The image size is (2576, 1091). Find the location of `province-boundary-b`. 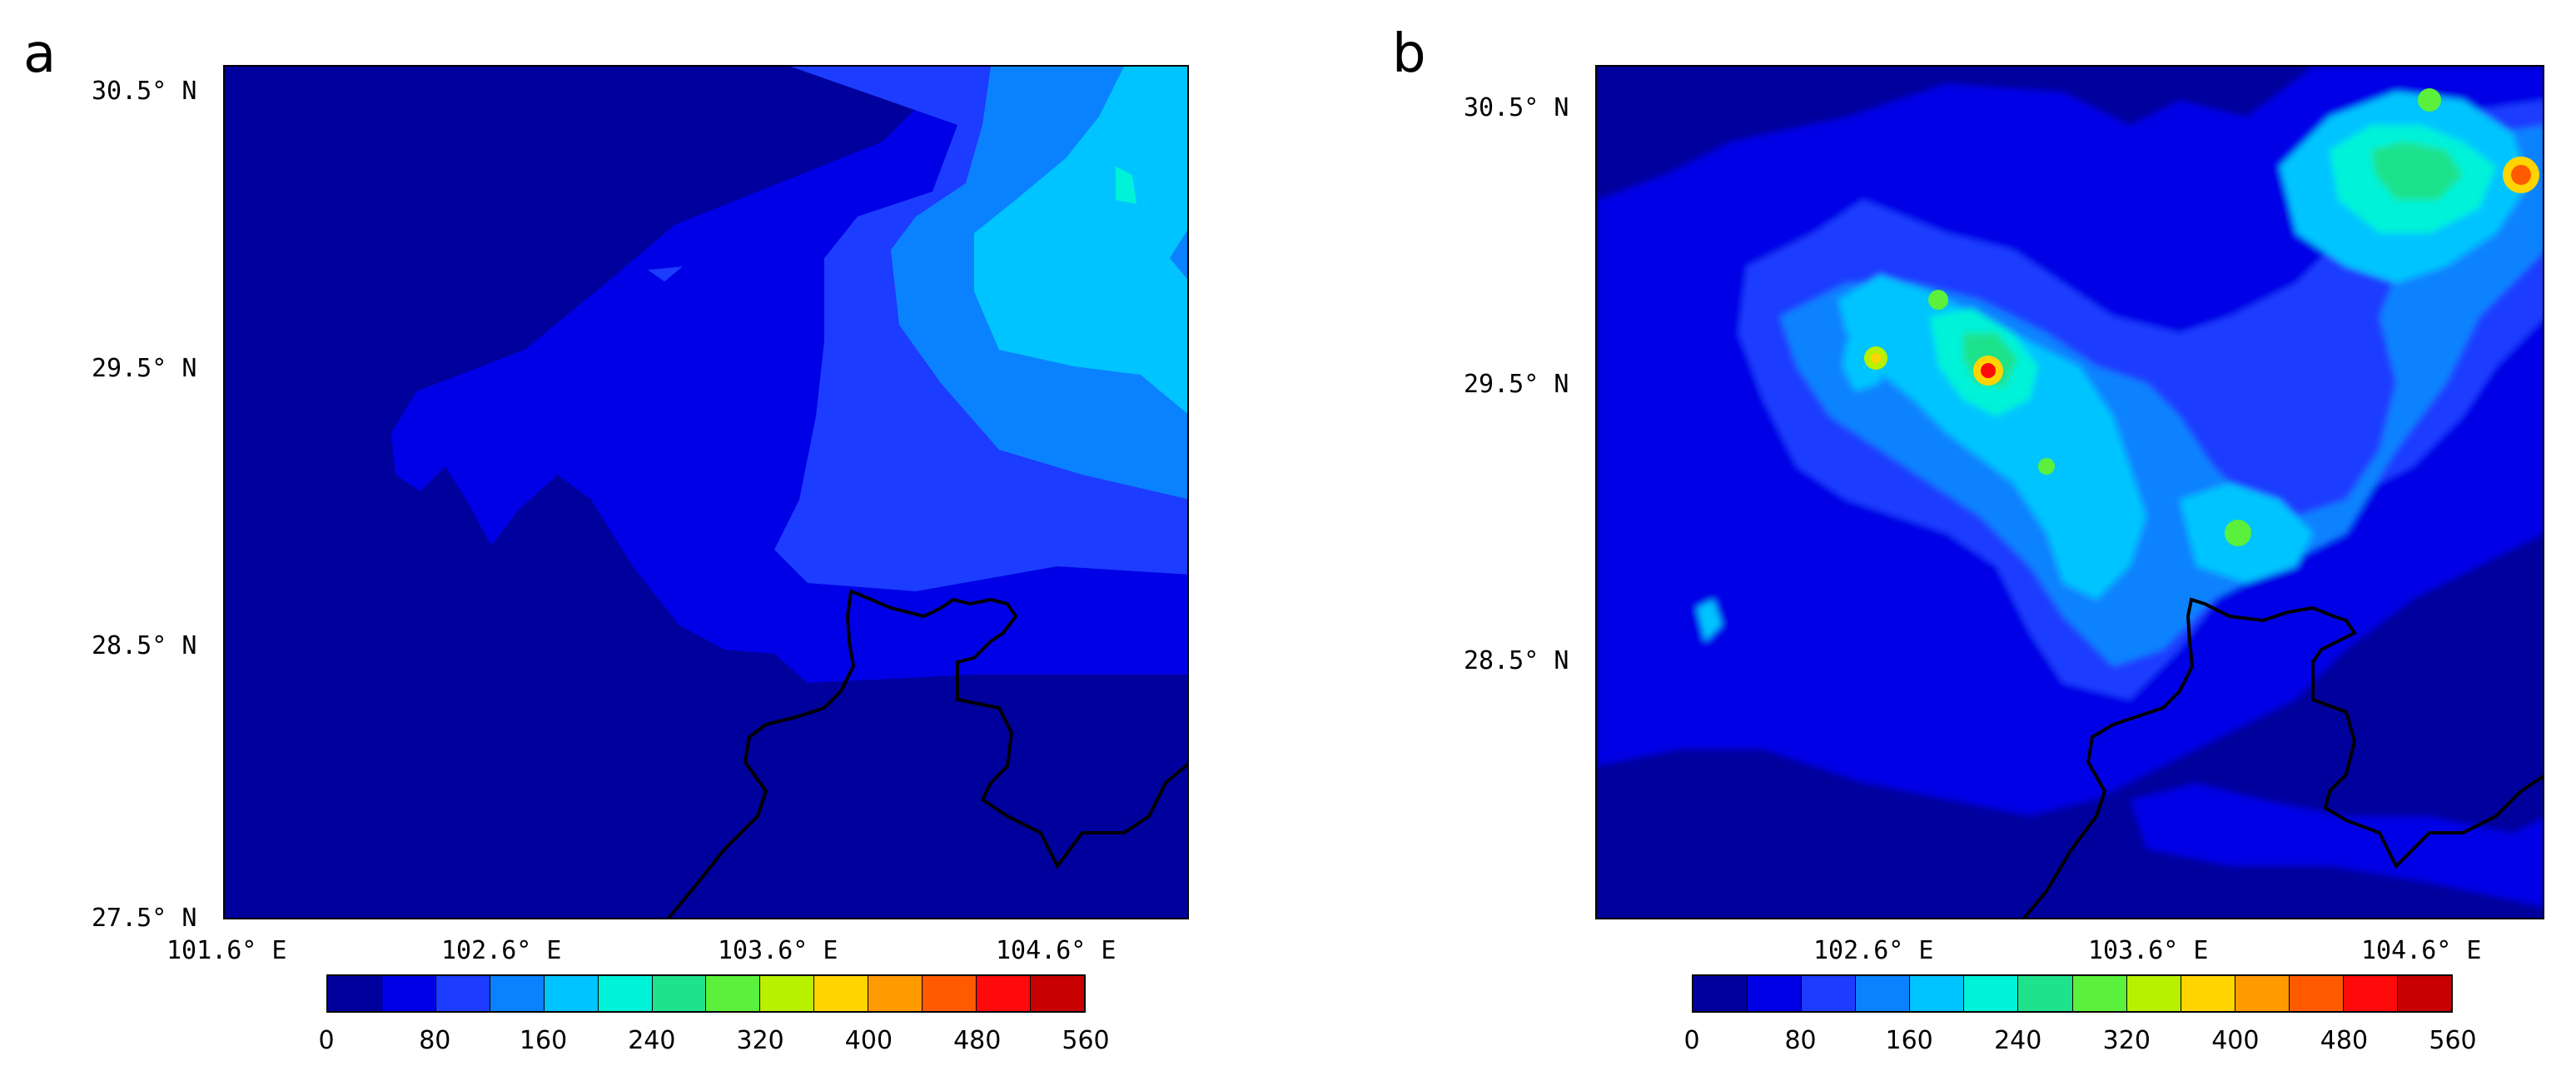

province-boundary-b is located at coordinates (2282, 757).